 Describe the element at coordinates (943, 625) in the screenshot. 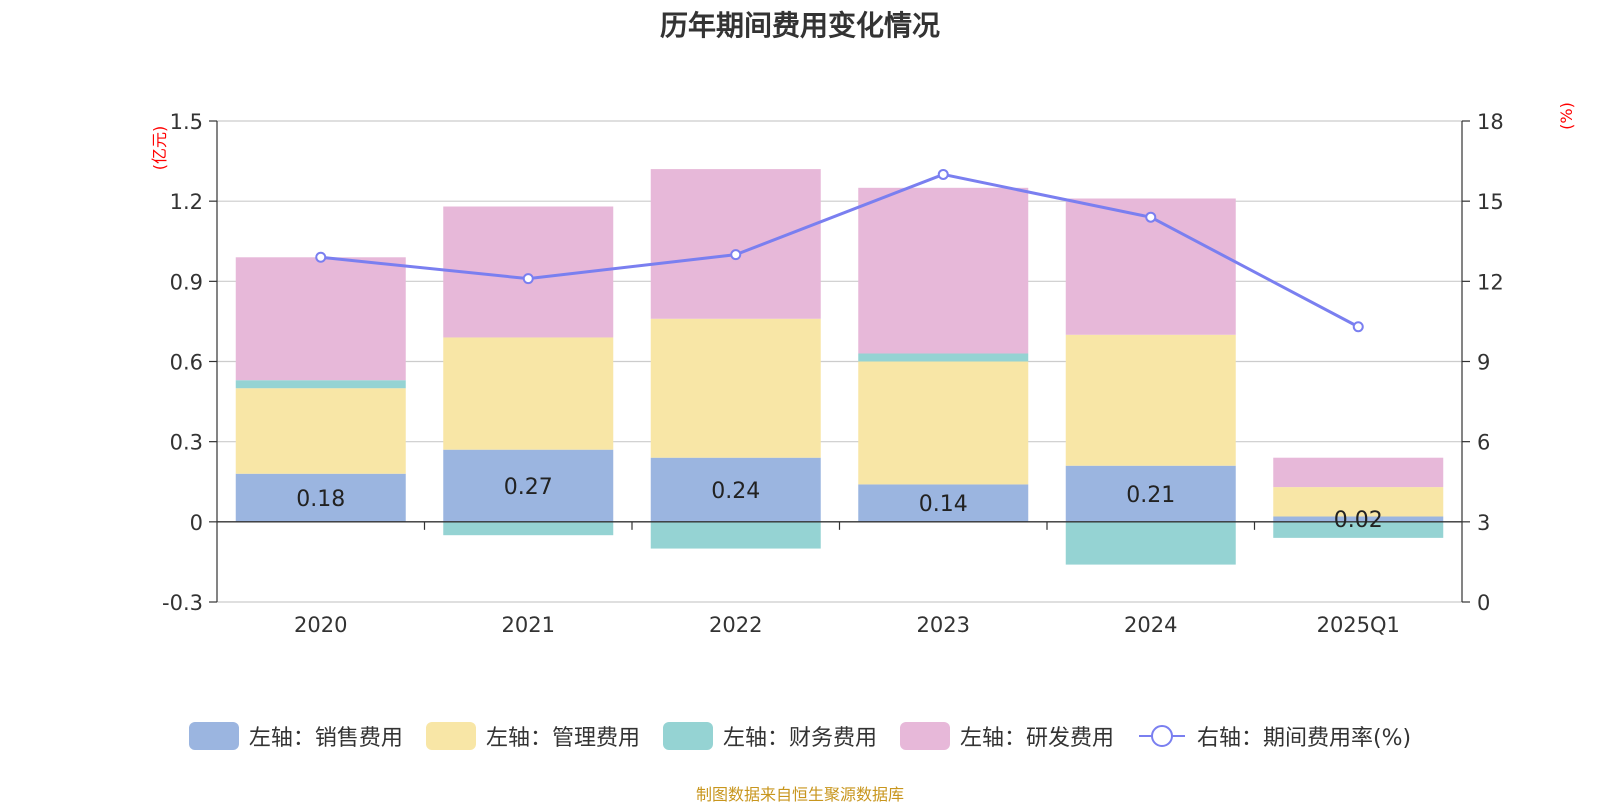

I see `x-axis-tick-label: 2023` at that location.